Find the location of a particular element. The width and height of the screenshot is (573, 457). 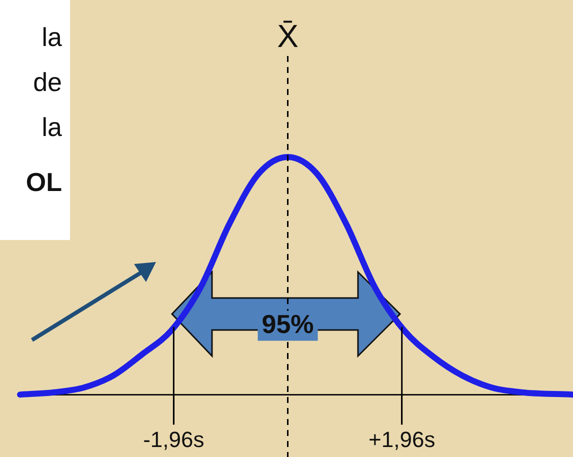

text-box: la de la OL is located at coordinates (35, 120).